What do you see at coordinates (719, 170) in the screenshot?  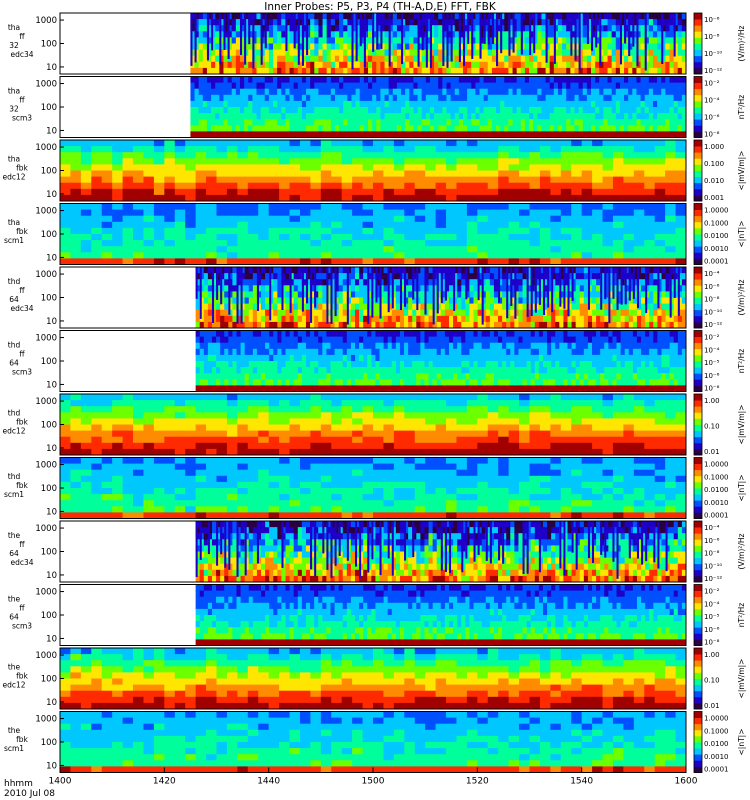 I see `colorbar: 1.000 0.100 0.010 0.001 <|mV/m|>` at bounding box center [719, 170].